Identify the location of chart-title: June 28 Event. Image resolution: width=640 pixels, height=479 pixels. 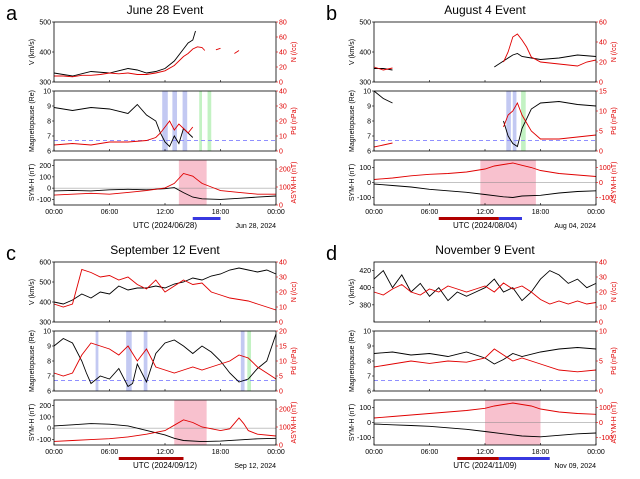
(165, 10).